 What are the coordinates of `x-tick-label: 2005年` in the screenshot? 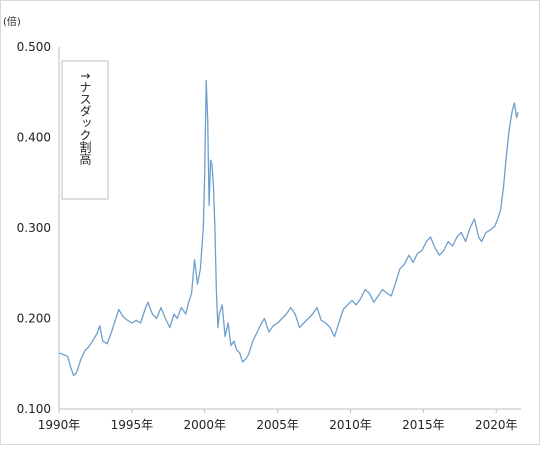 It's located at (277, 425).